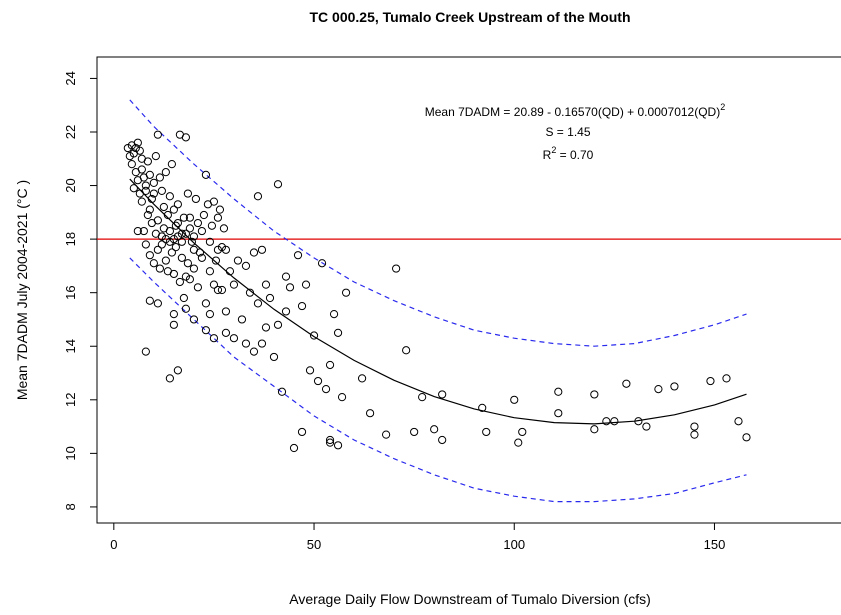 This screenshot has width=841, height=615. What do you see at coordinates (574, 155) in the screenshot?
I see `r2-rest: = 0.70` at bounding box center [574, 155].